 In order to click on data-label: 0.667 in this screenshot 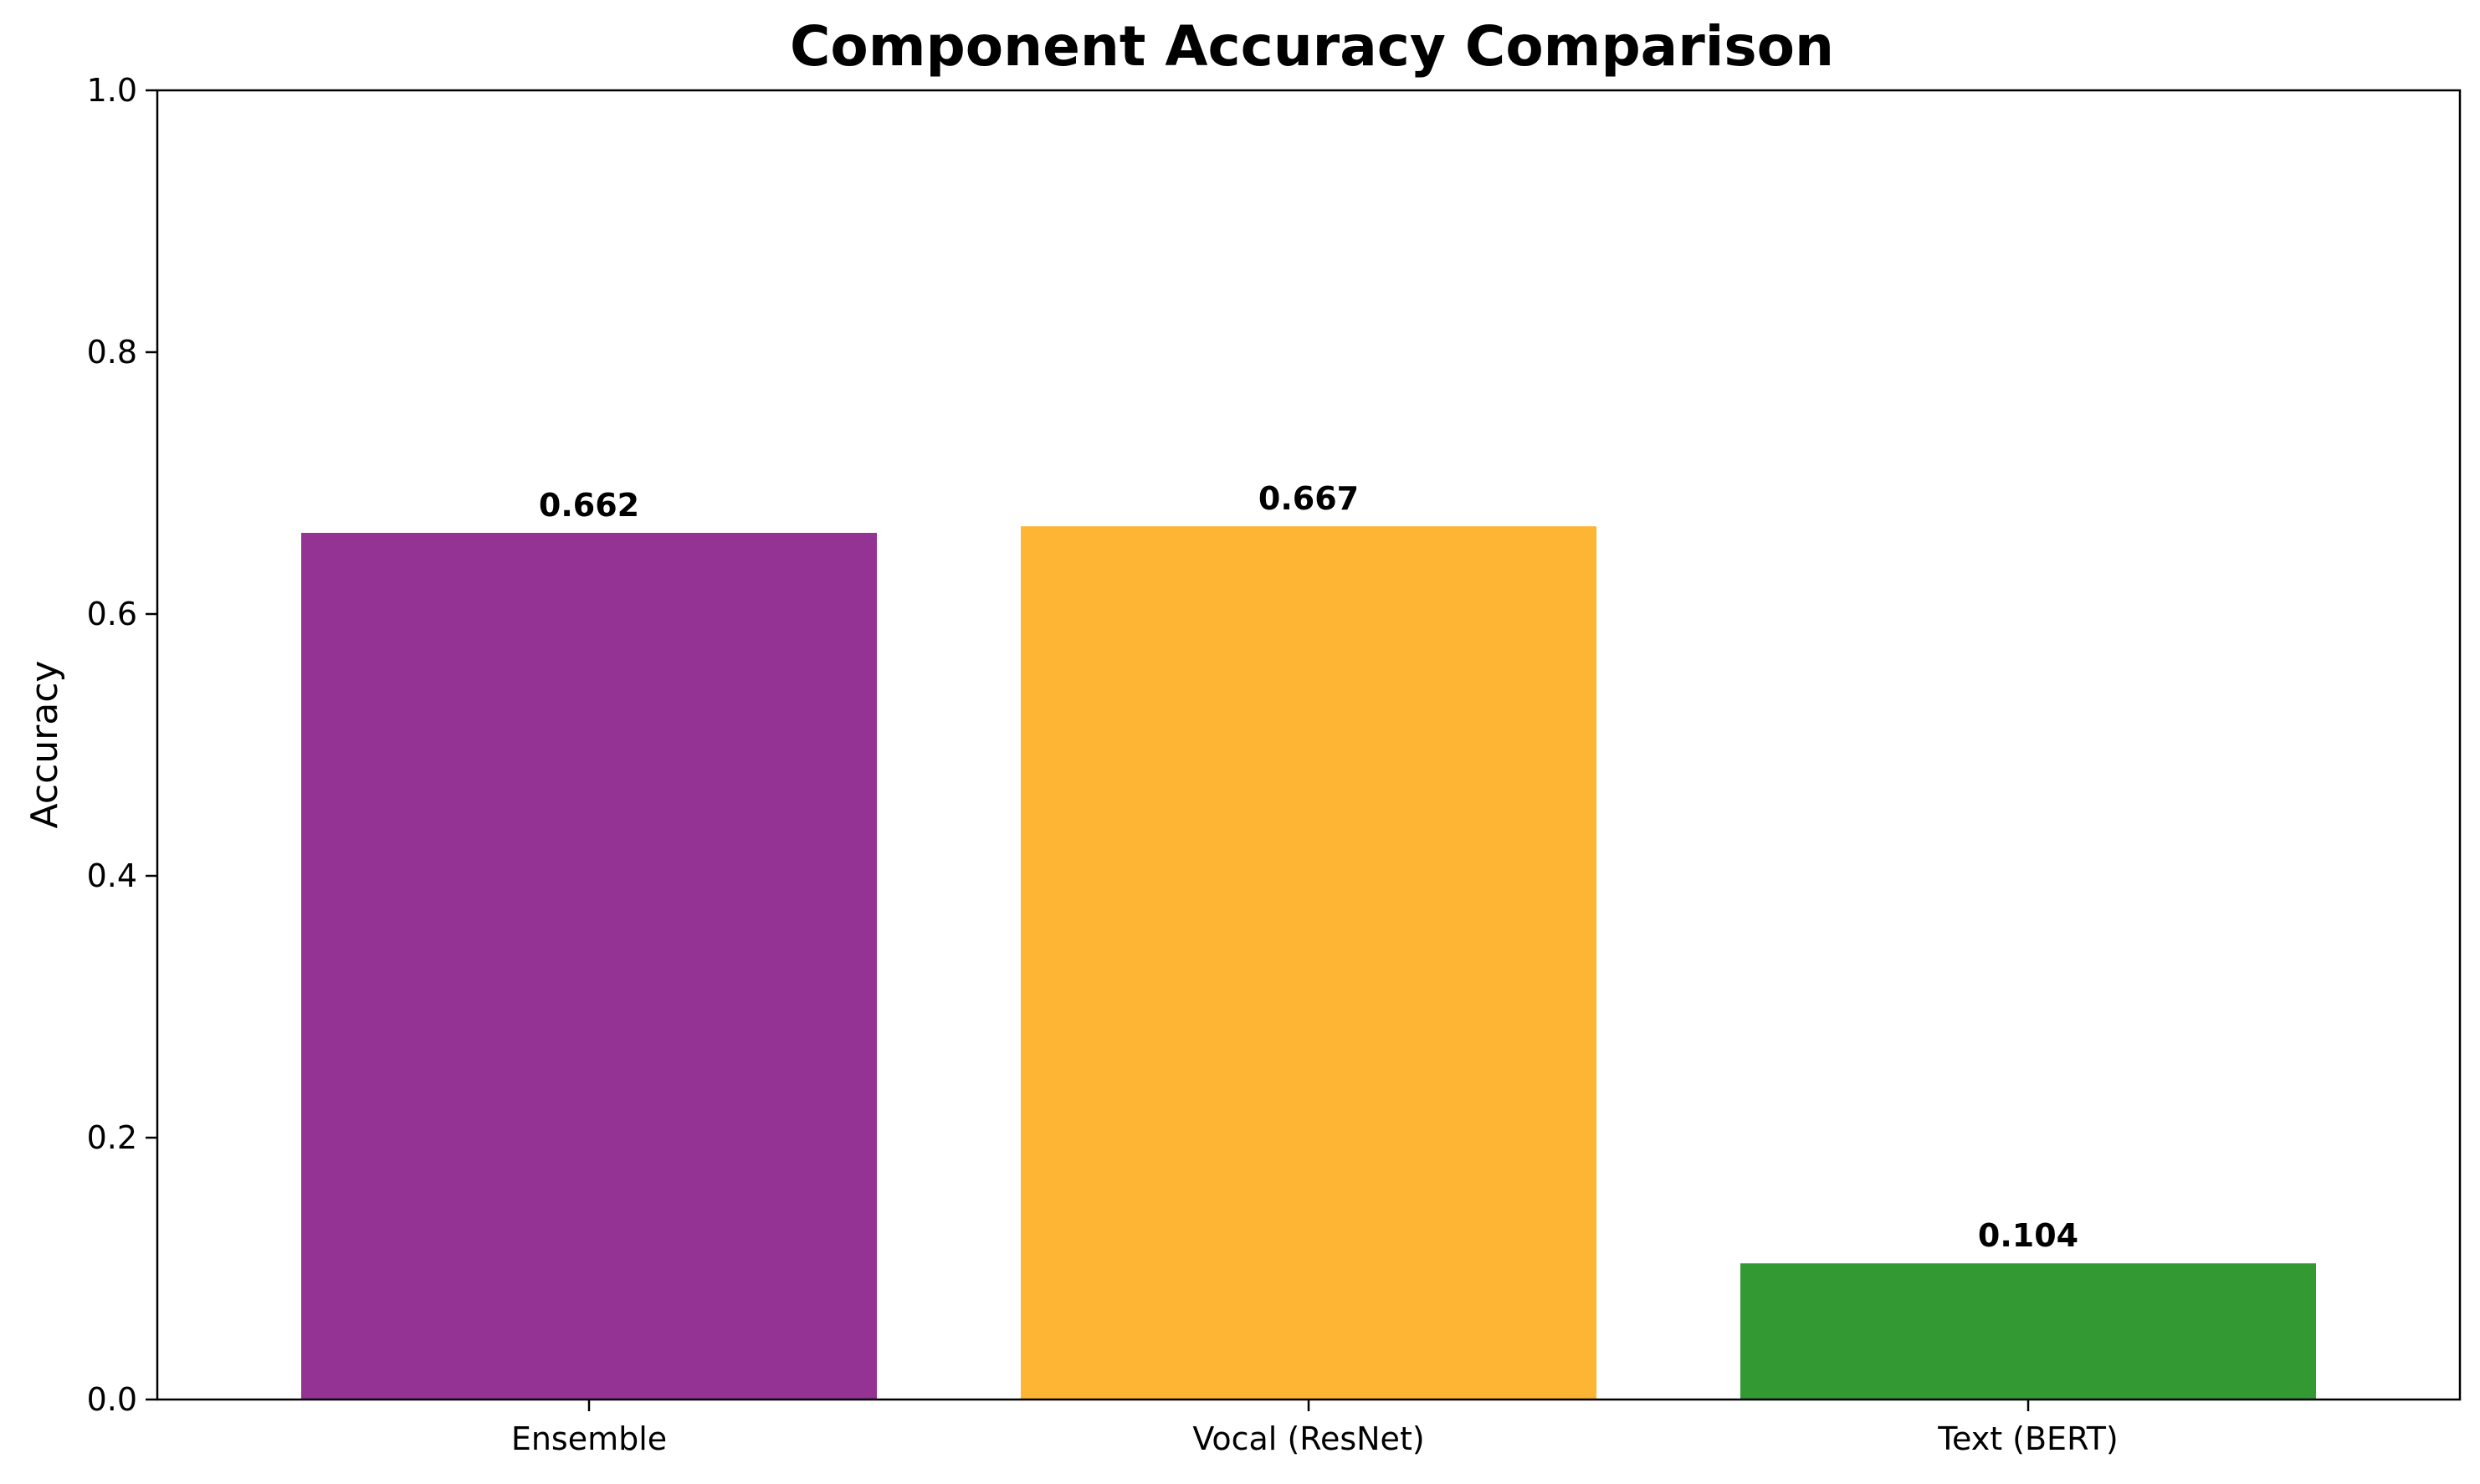, I will do `click(1308, 498)`.